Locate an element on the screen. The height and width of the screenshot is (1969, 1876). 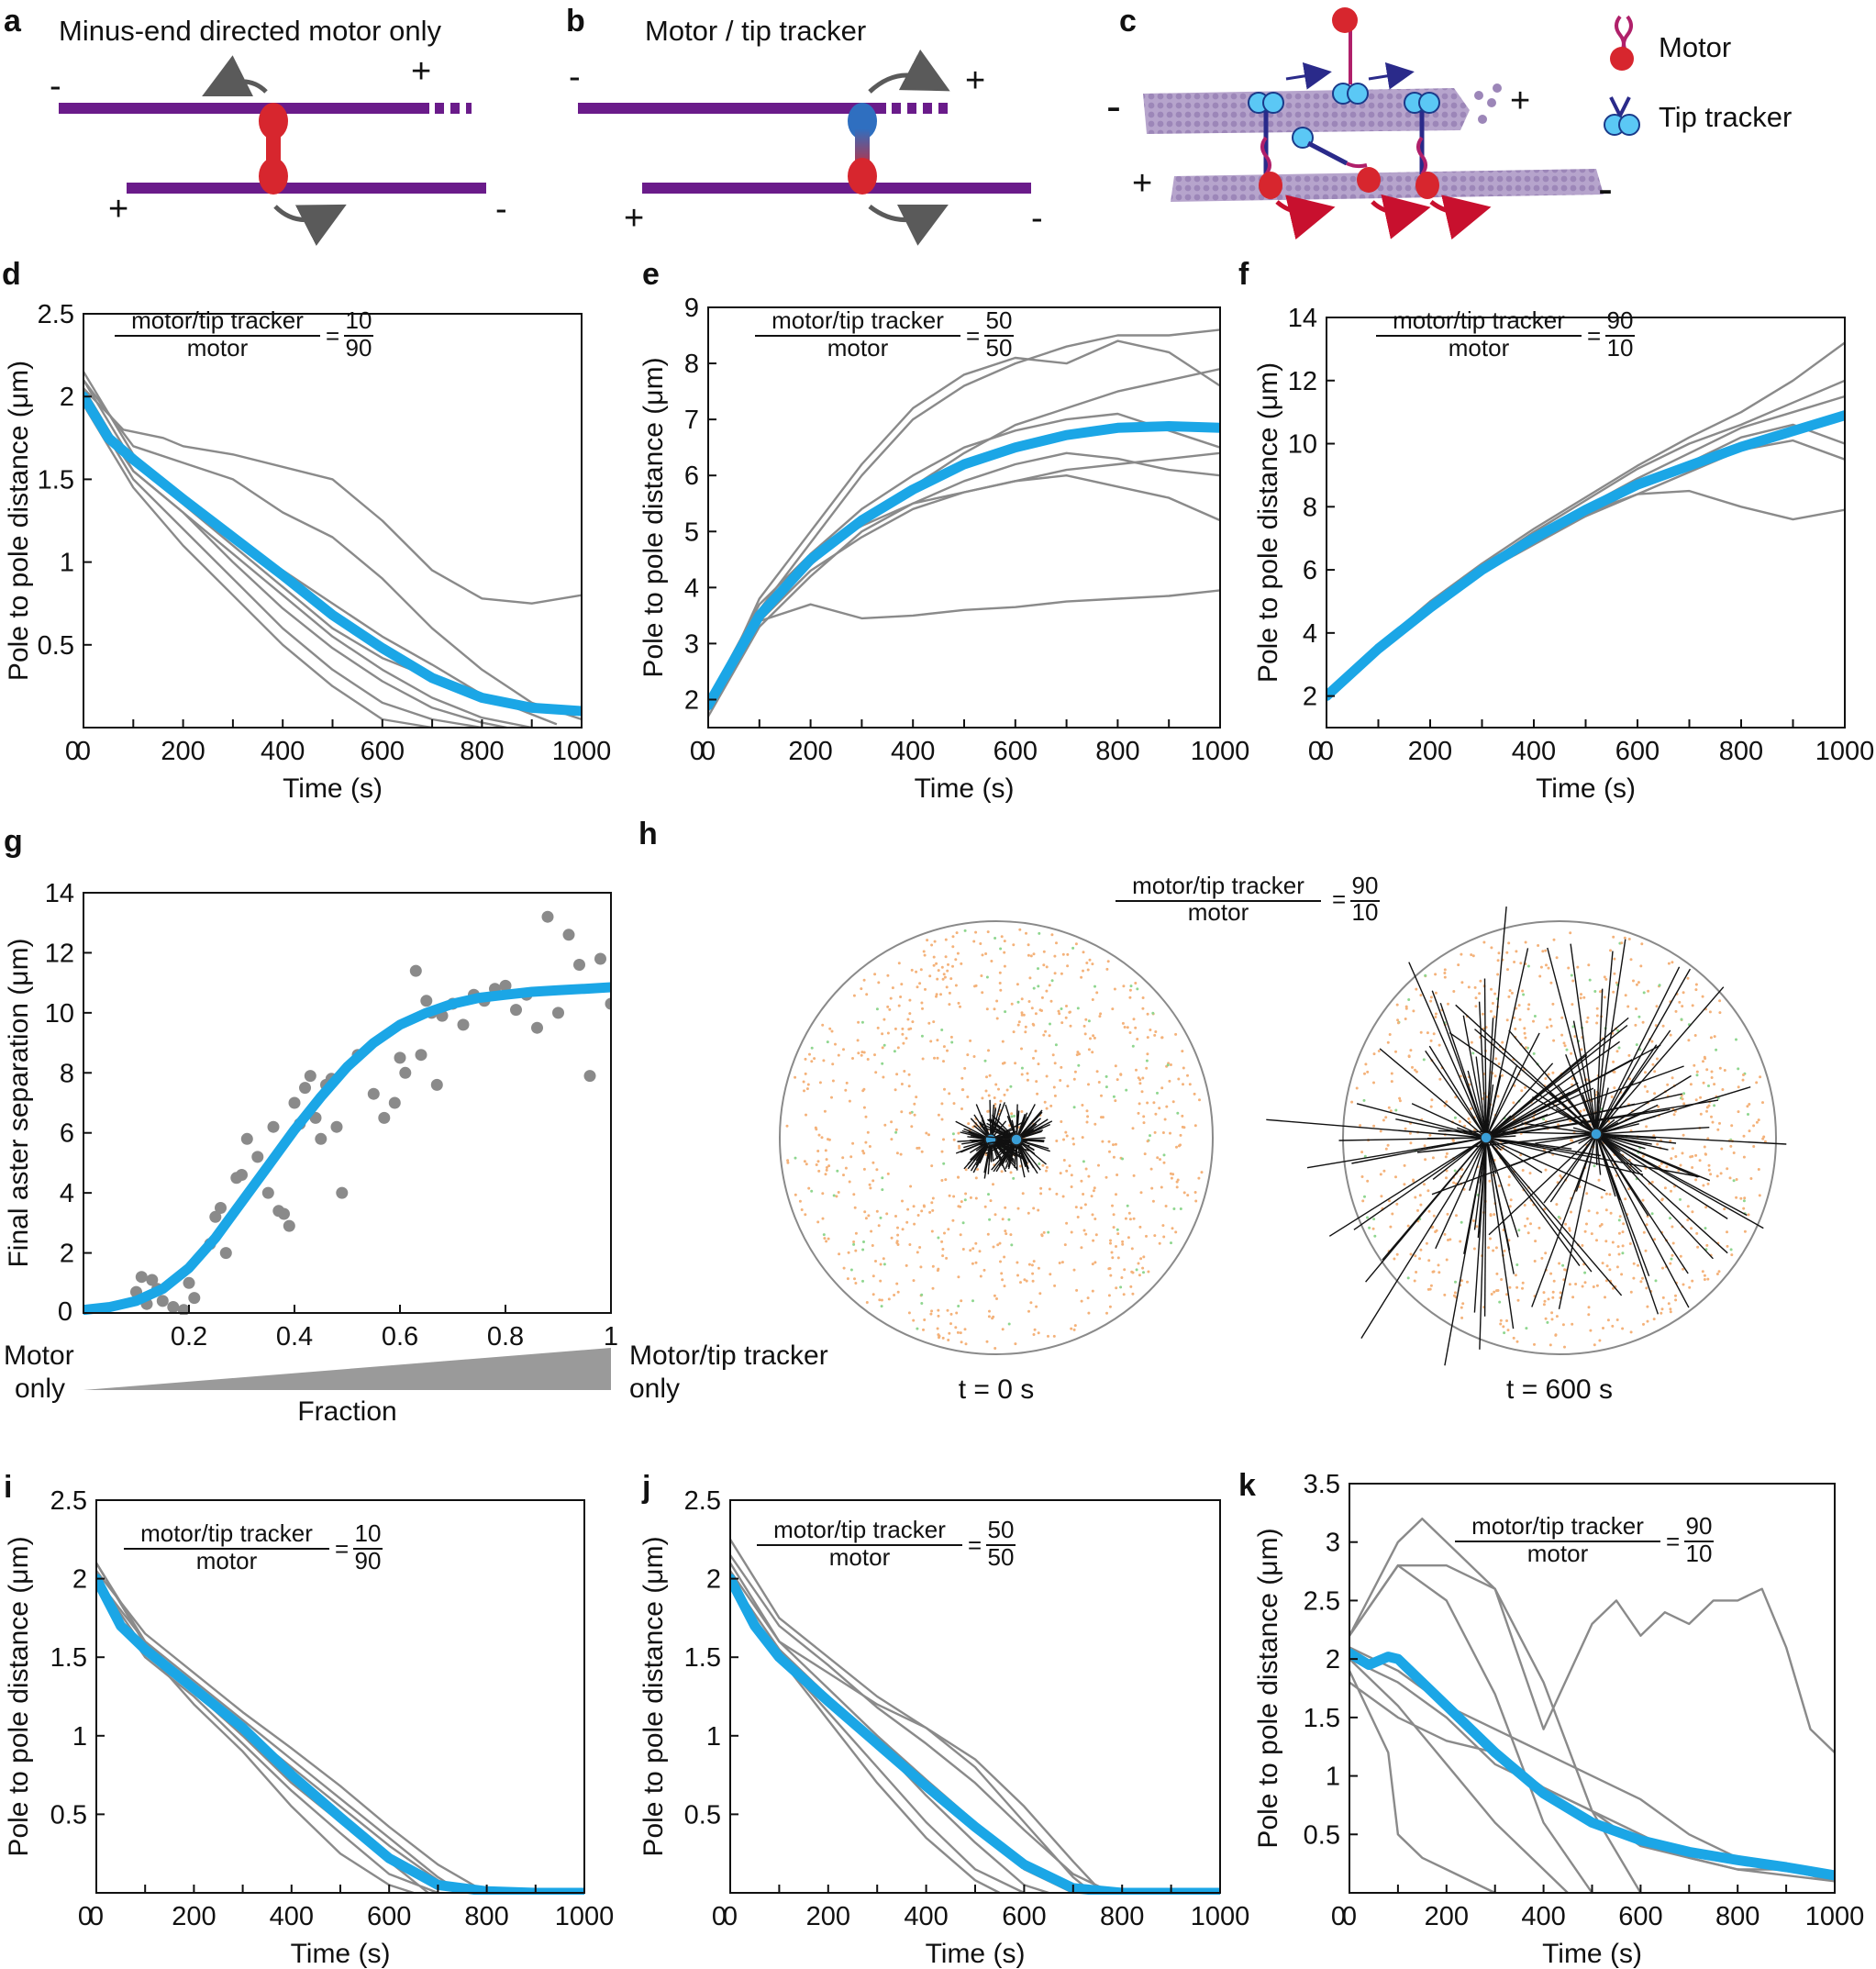
tubulin-dimer is located at coordinates (1492, 102).